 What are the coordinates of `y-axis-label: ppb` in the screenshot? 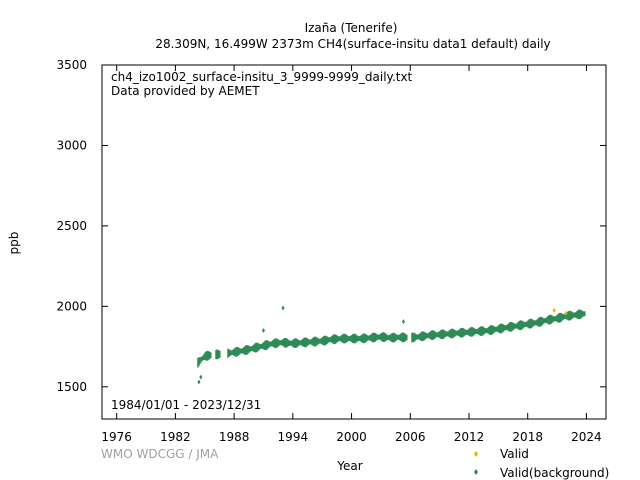 It's located at (14, 243).